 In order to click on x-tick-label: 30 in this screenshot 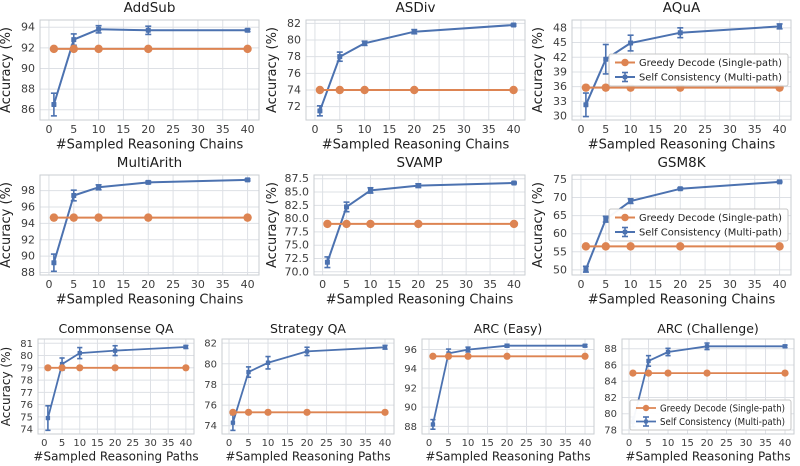, I will do `click(346, 443)`.